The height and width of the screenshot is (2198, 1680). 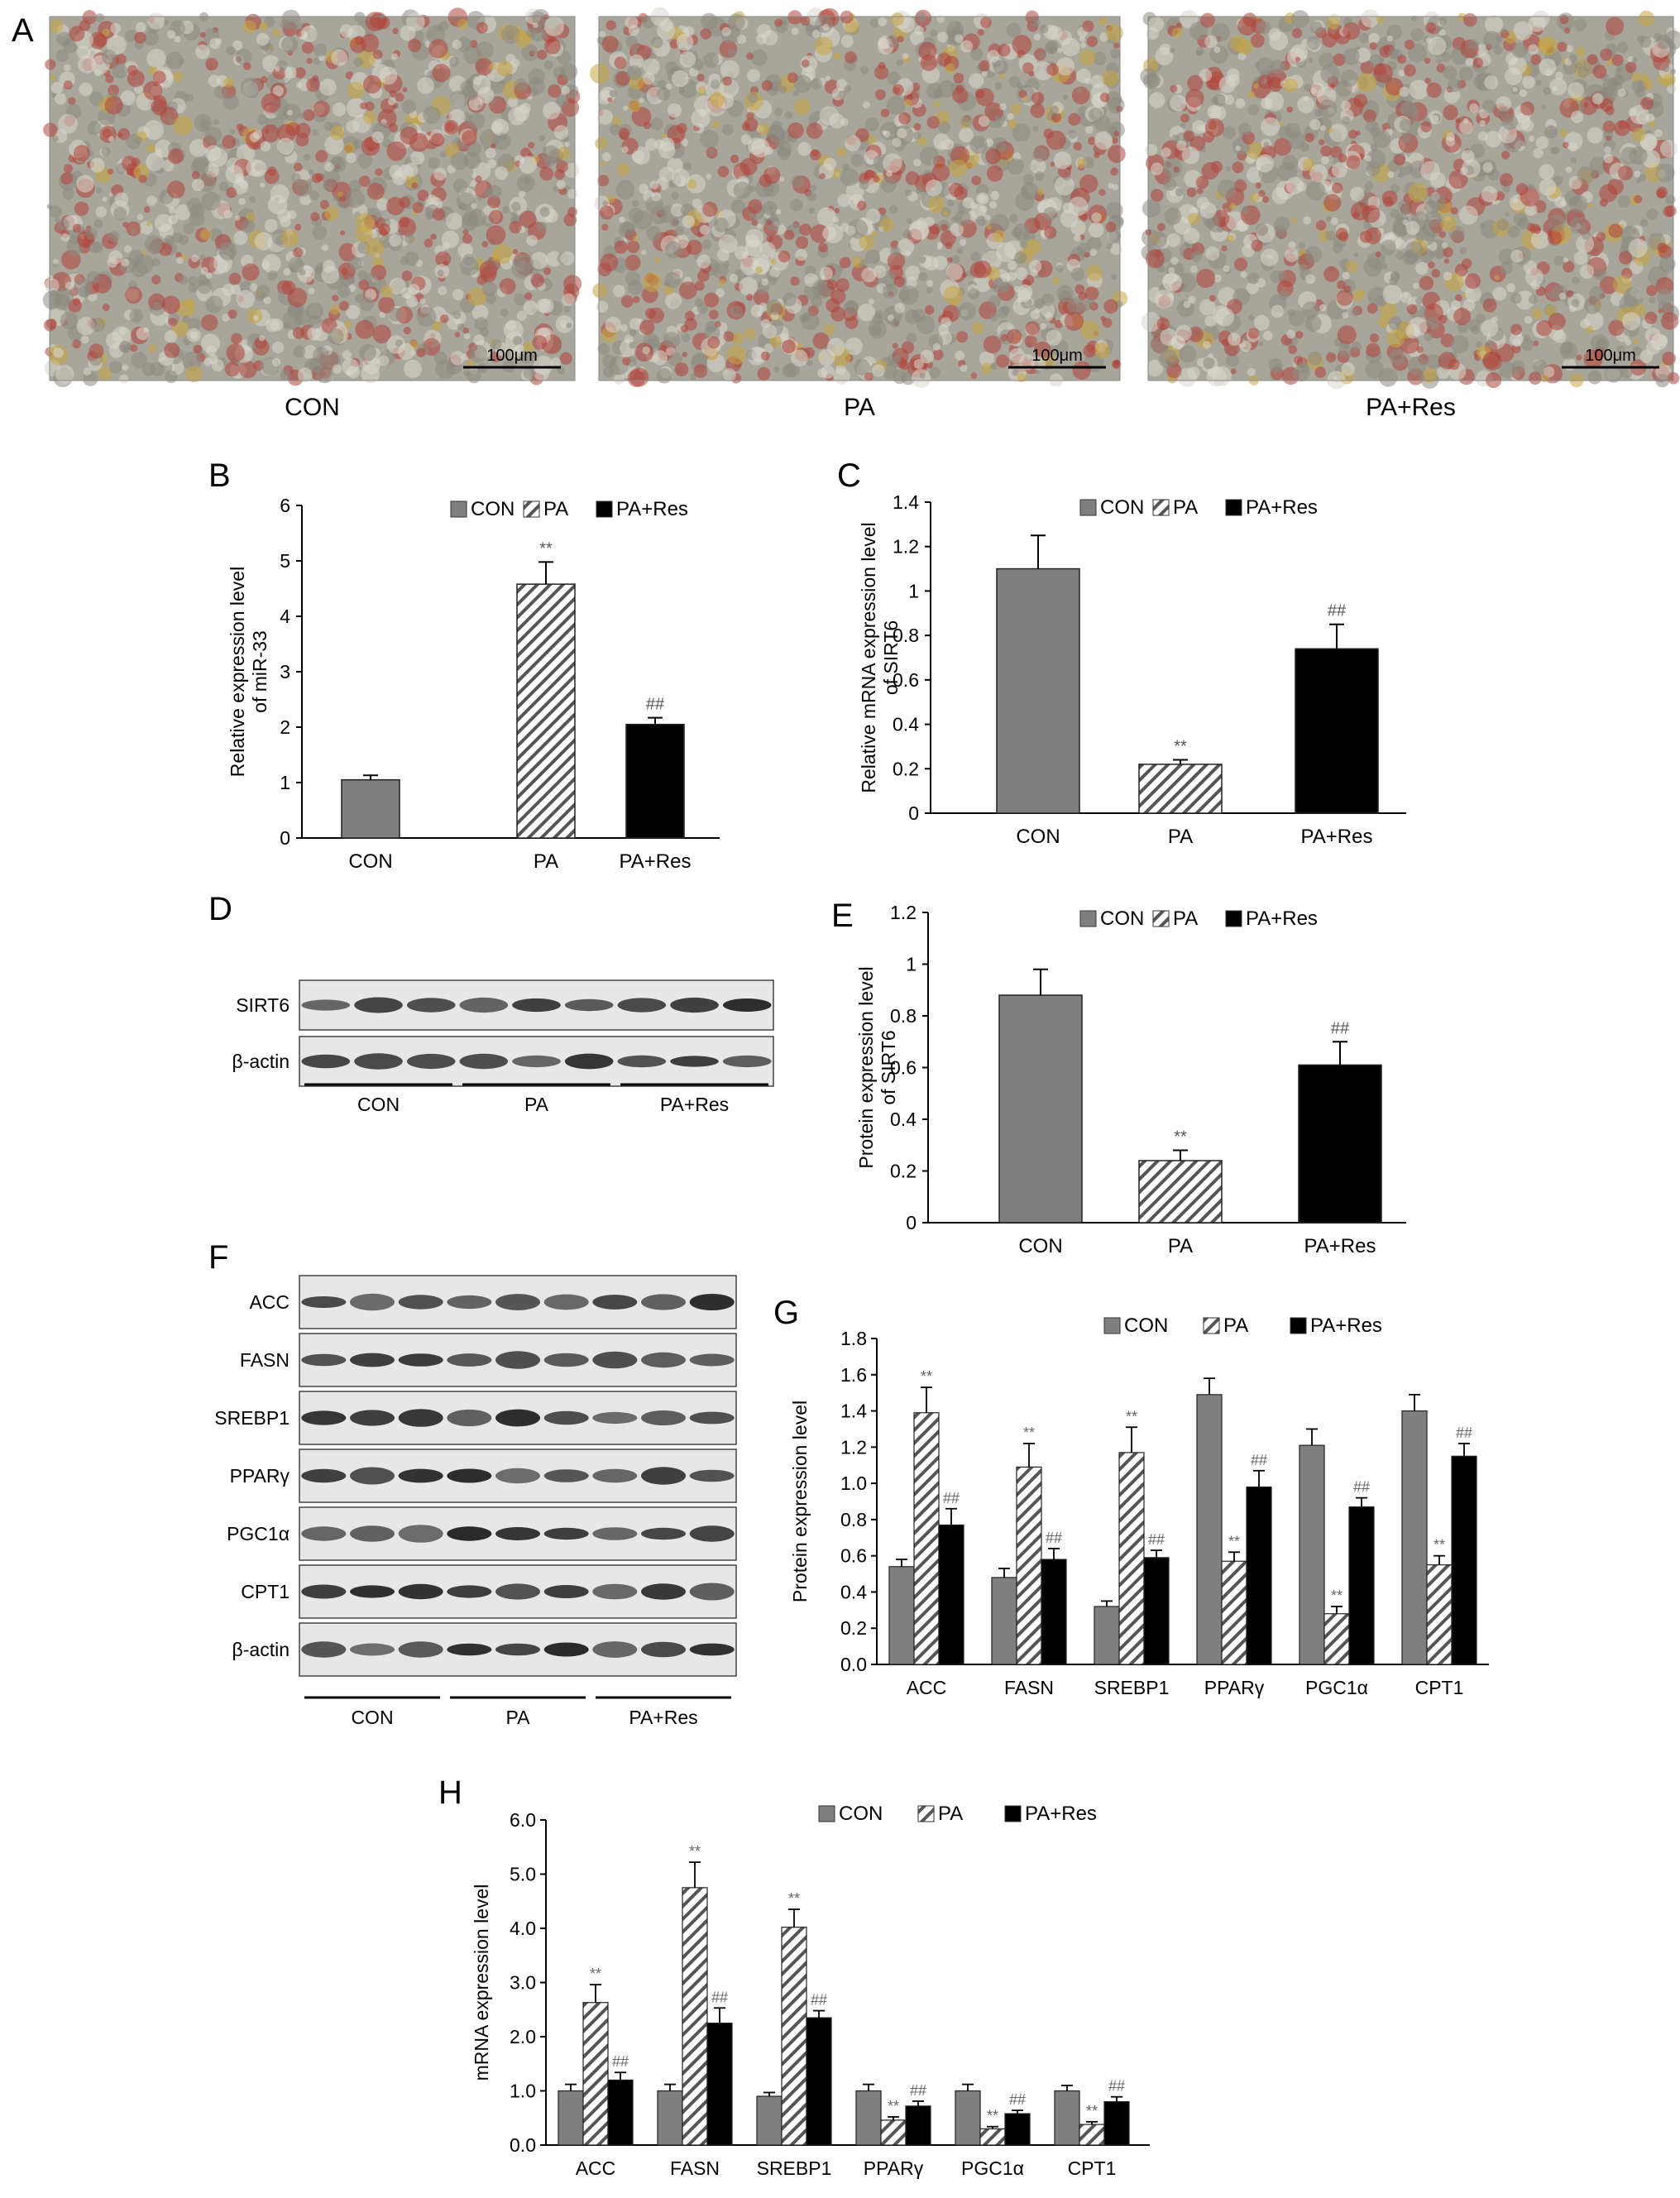 I want to click on group-label: PA, so click(x=518, y=1717).